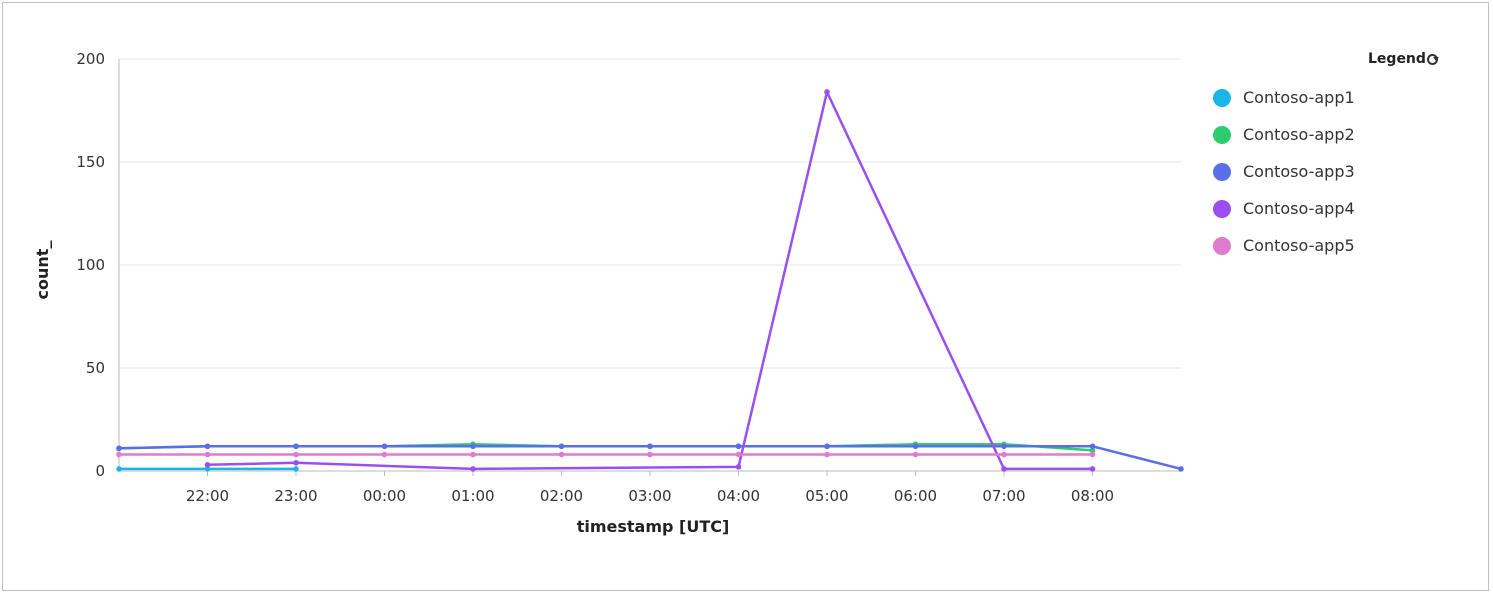  What do you see at coordinates (90, 162) in the screenshot?
I see `y-tick-label: 150` at bounding box center [90, 162].